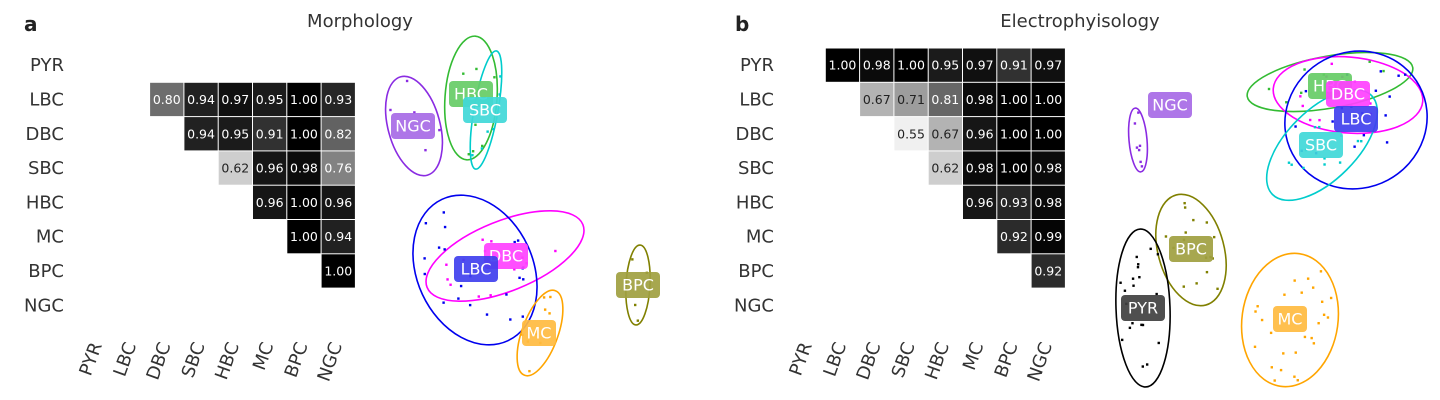 Image resolution: width=1440 pixels, height=400 pixels. I want to click on panel-title-morphology: Morphology, so click(360, 21).